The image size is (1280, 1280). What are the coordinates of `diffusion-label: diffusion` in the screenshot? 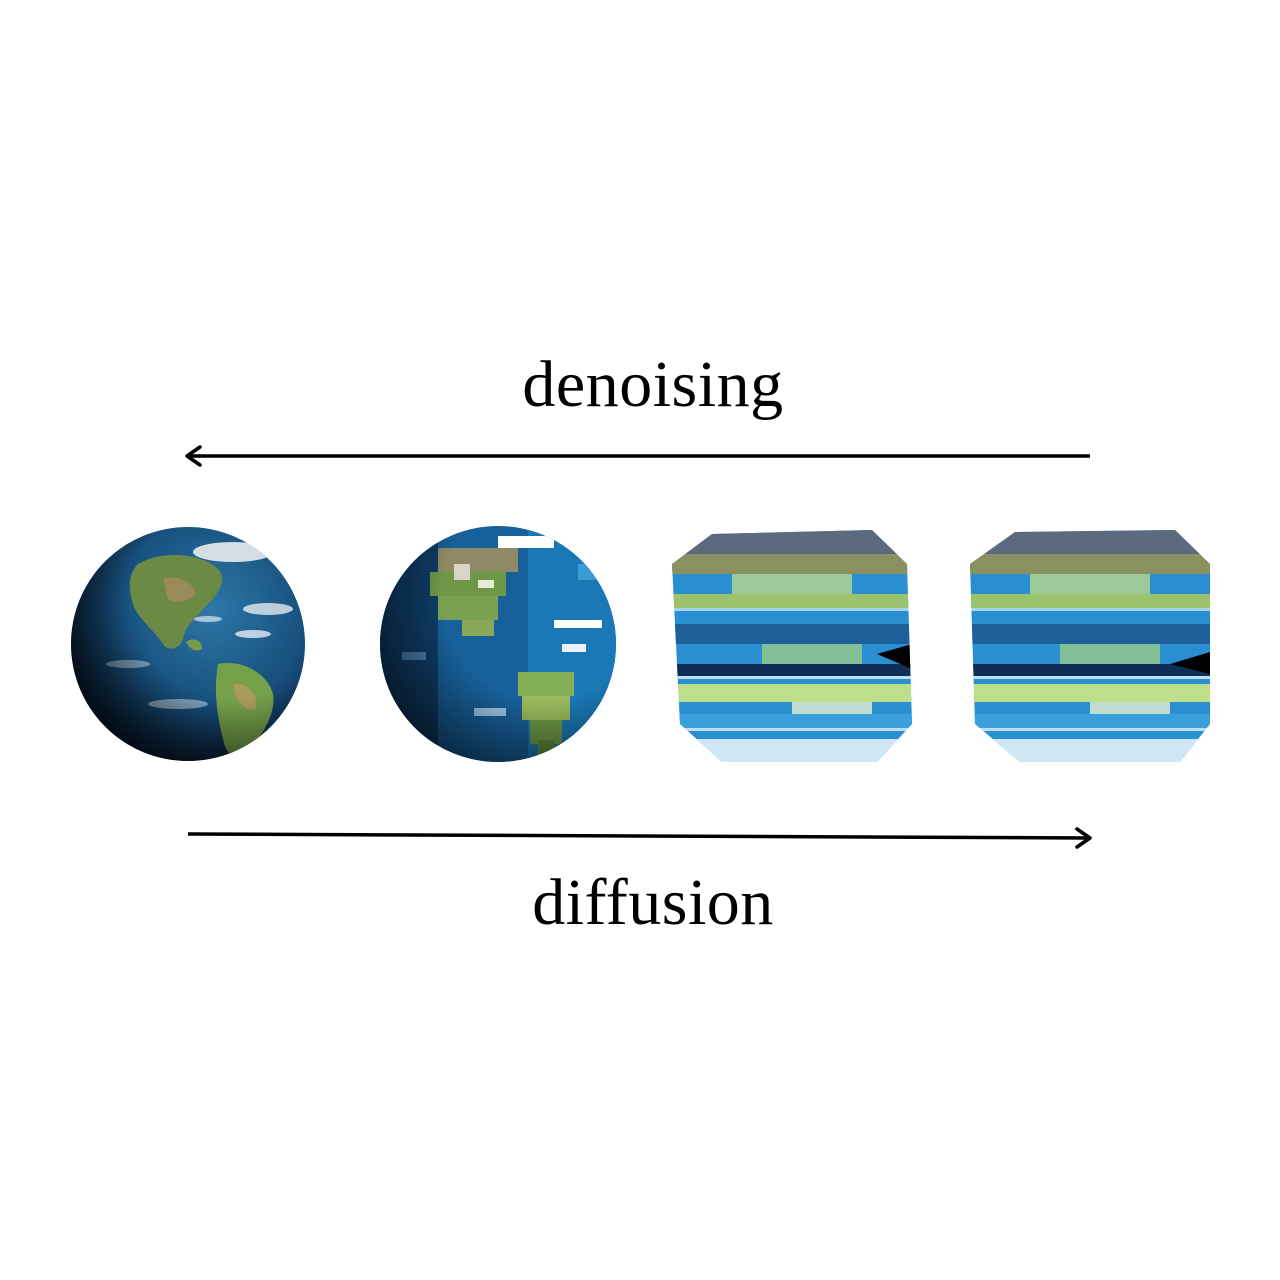 It's located at (653, 902).